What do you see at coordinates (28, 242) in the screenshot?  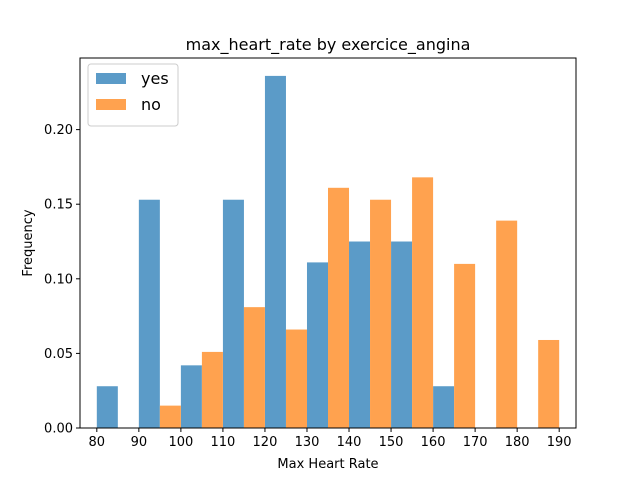 I see `y-axis-label: Frequency` at bounding box center [28, 242].